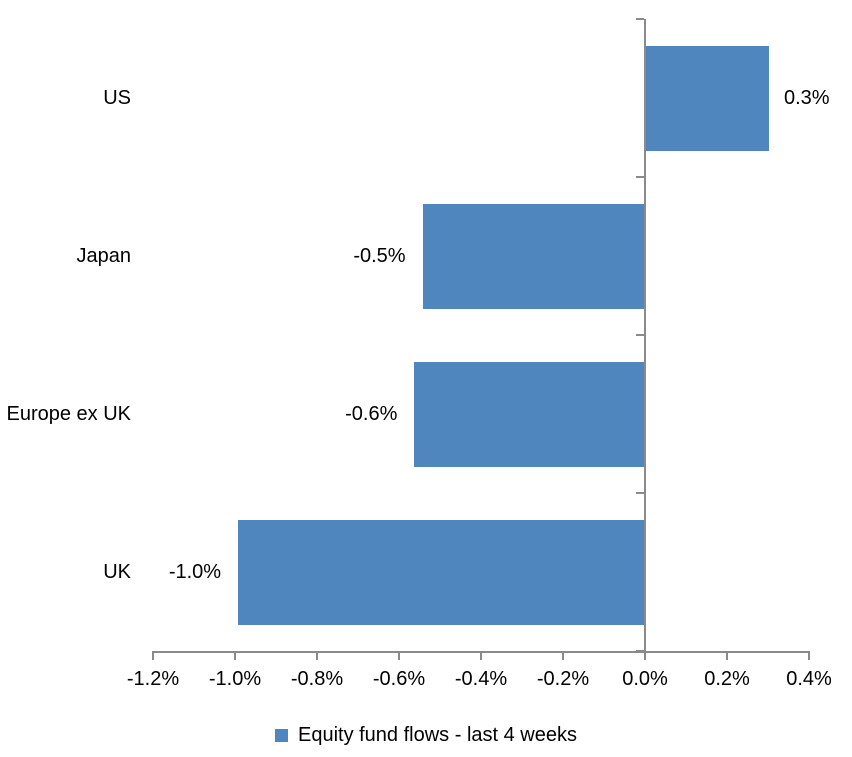  What do you see at coordinates (153, 679) in the screenshot?
I see `x-axis-label-1-2: -1.2%` at bounding box center [153, 679].